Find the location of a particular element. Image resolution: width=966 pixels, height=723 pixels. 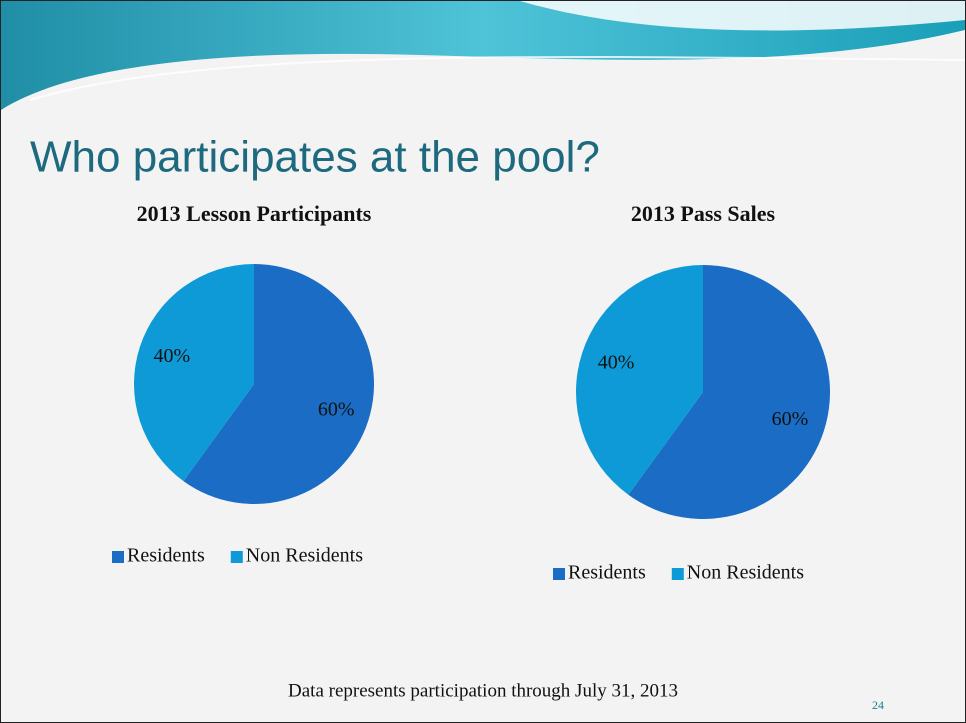

chart-title: 2013 Pass Sales is located at coordinates (703, 213).